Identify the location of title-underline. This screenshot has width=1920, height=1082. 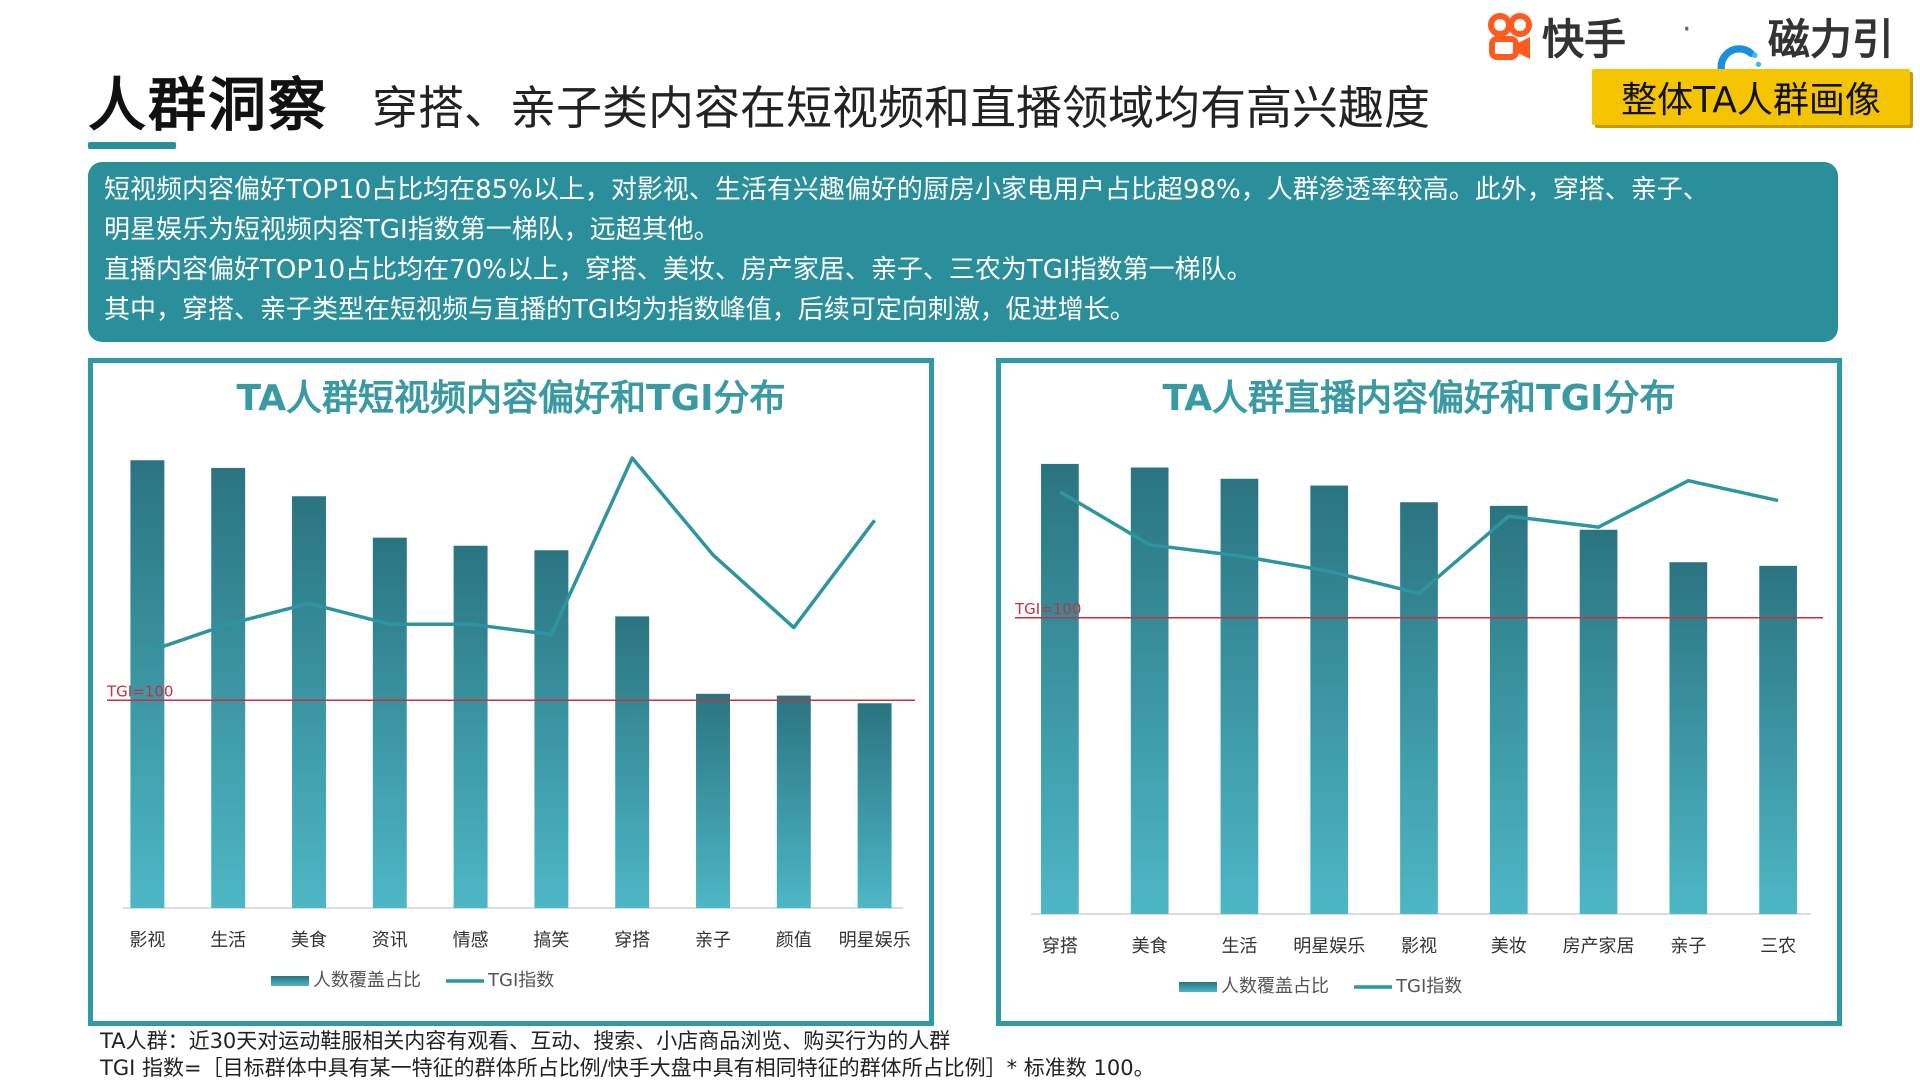
(132, 145).